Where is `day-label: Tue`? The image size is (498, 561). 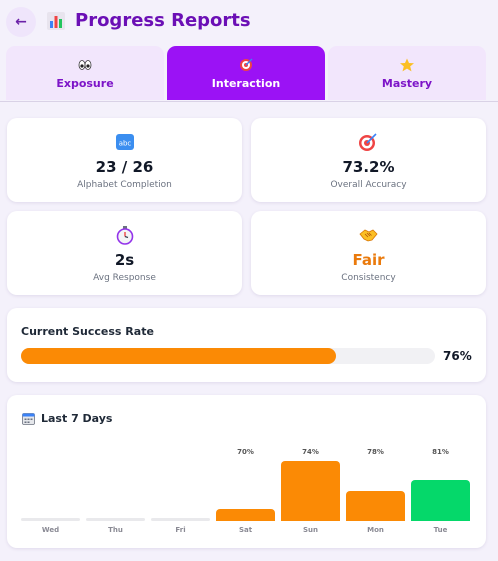 day-label: Tue is located at coordinates (440, 530).